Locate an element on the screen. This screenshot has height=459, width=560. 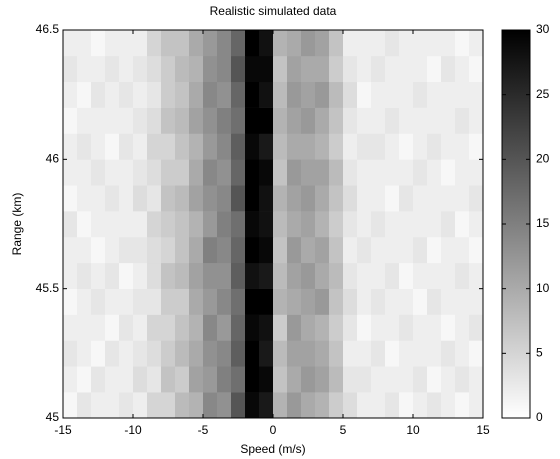
x-axis-label: Speed (m/s) is located at coordinates (272, 449).